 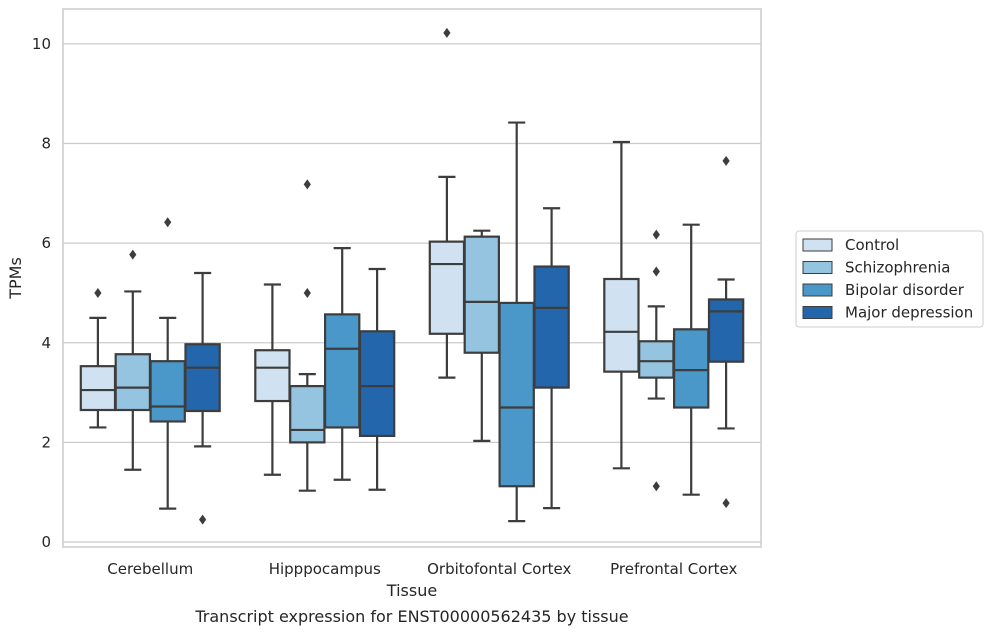 I want to click on y-tick-label: 0, so click(x=46, y=542).